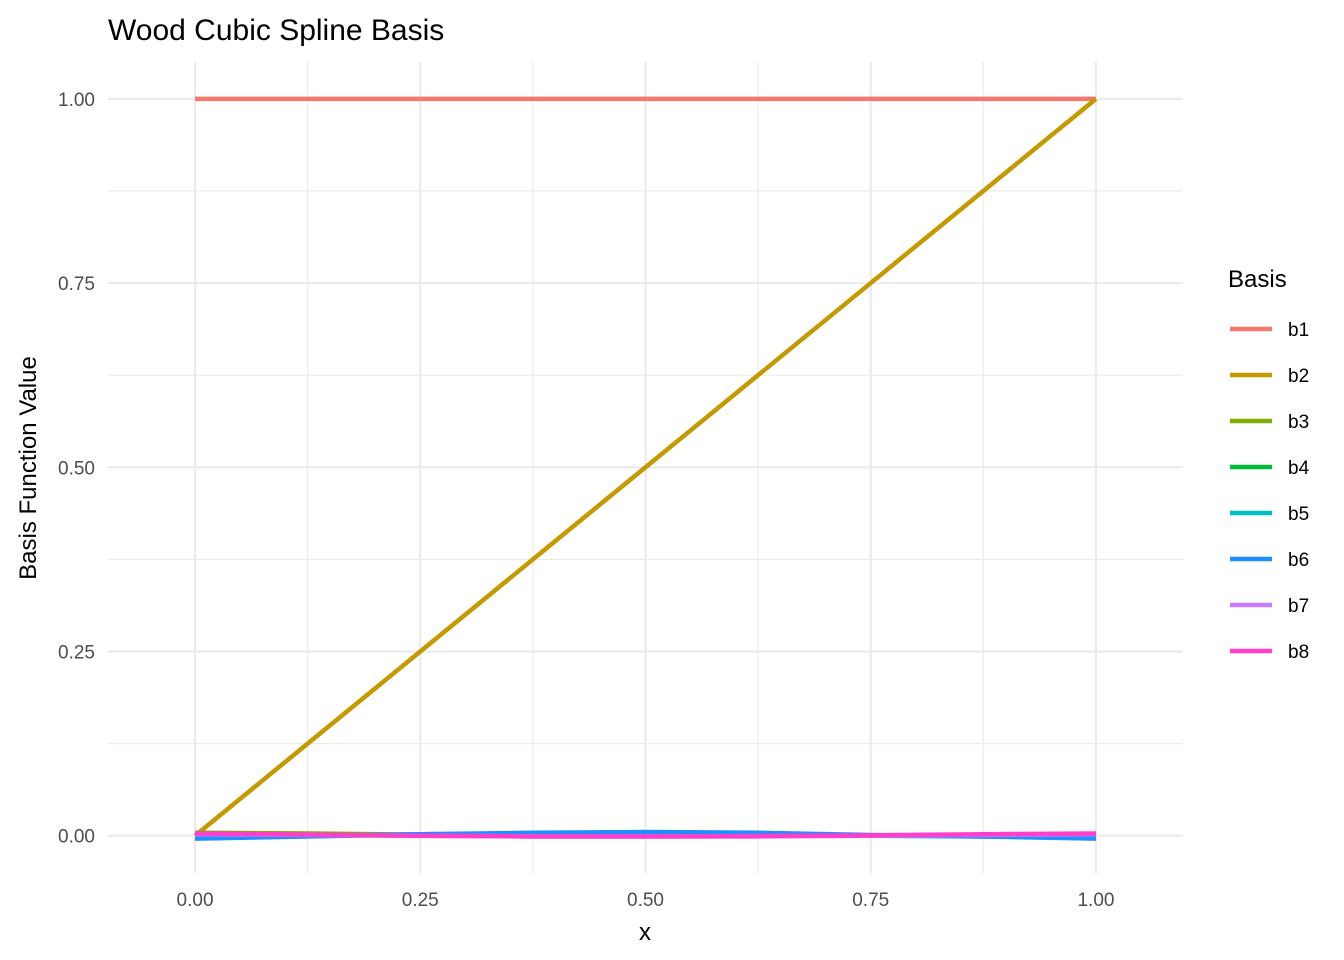 Image resolution: width=1344 pixels, height=960 pixels. What do you see at coordinates (1298, 560) in the screenshot?
I see `legend-label-b6: b6` at bounding box center [1298, 560].